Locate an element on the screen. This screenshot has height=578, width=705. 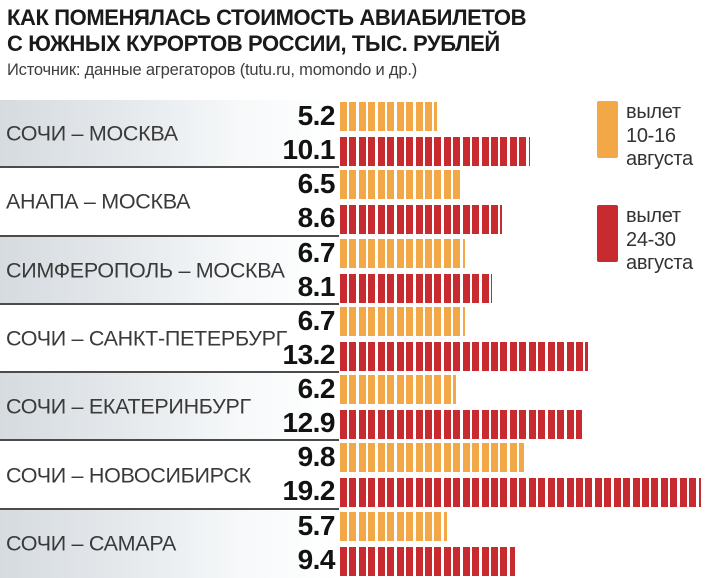
legend-swatch-red is located at coordinates (607, 233).